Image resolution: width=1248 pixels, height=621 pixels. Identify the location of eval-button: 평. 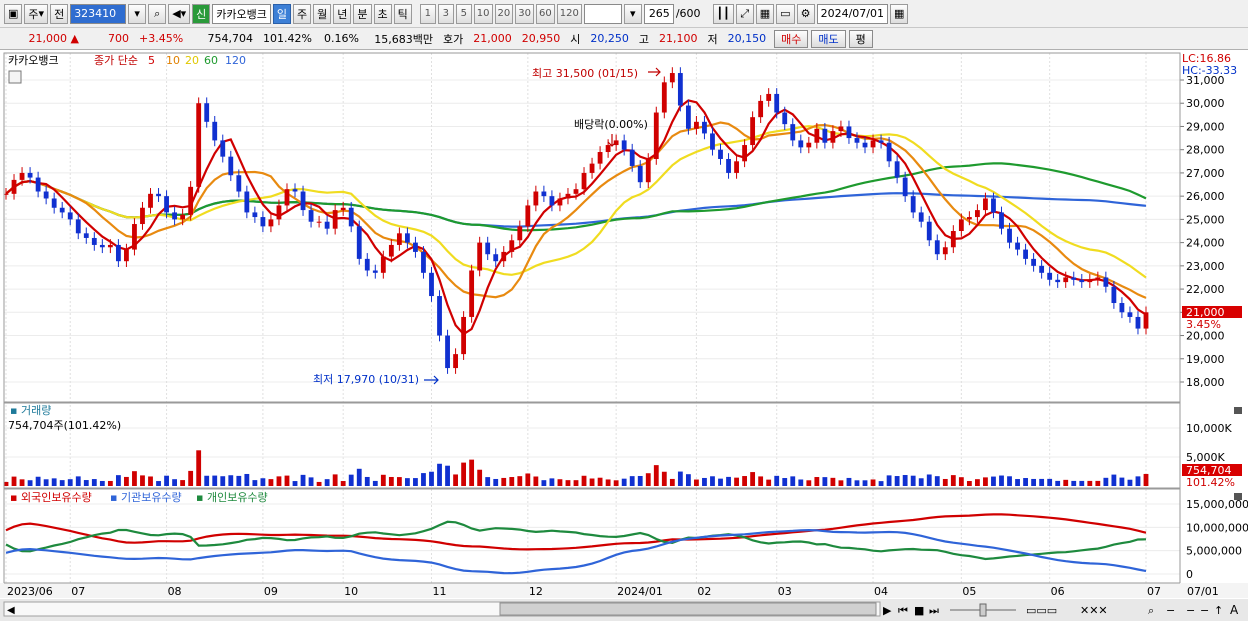
(860, 38).